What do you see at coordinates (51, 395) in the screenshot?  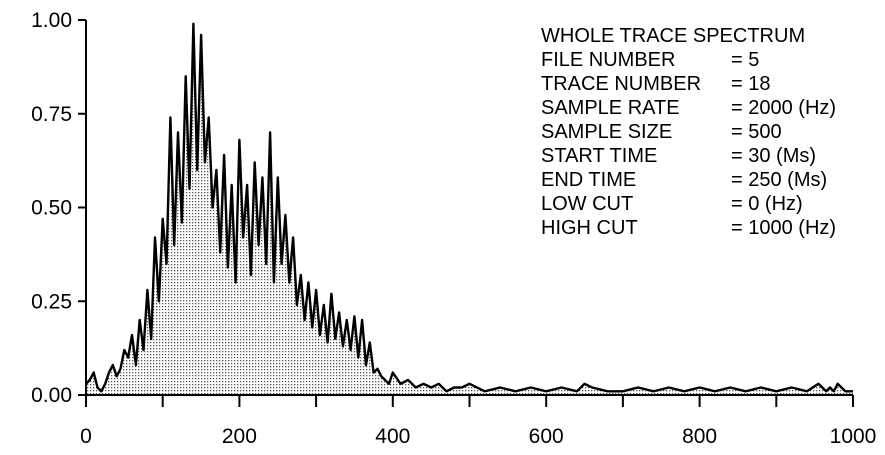 I see `y-tick-label: 0.00` at bounding box center [51, 395].